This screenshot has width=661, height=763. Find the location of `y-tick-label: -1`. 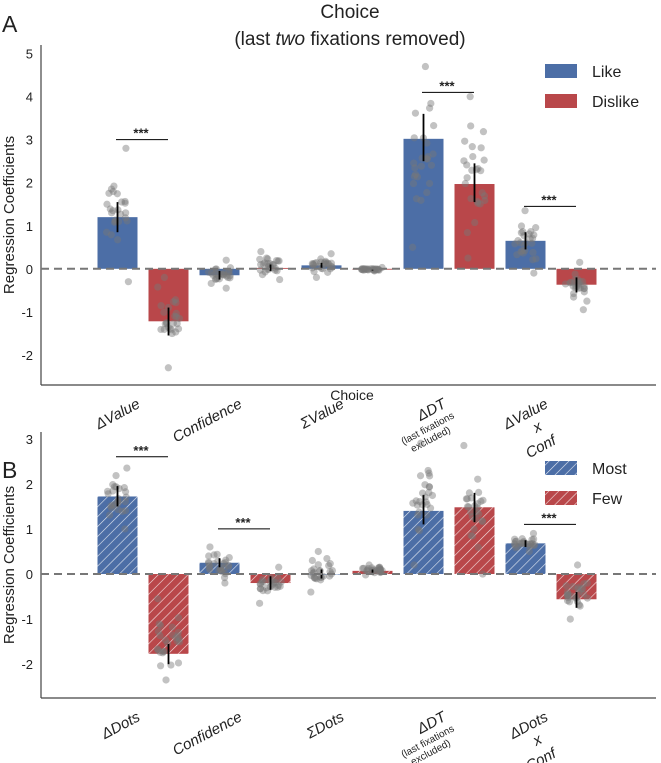

y-tick-label: -1 is located at coordinates (27, 619).